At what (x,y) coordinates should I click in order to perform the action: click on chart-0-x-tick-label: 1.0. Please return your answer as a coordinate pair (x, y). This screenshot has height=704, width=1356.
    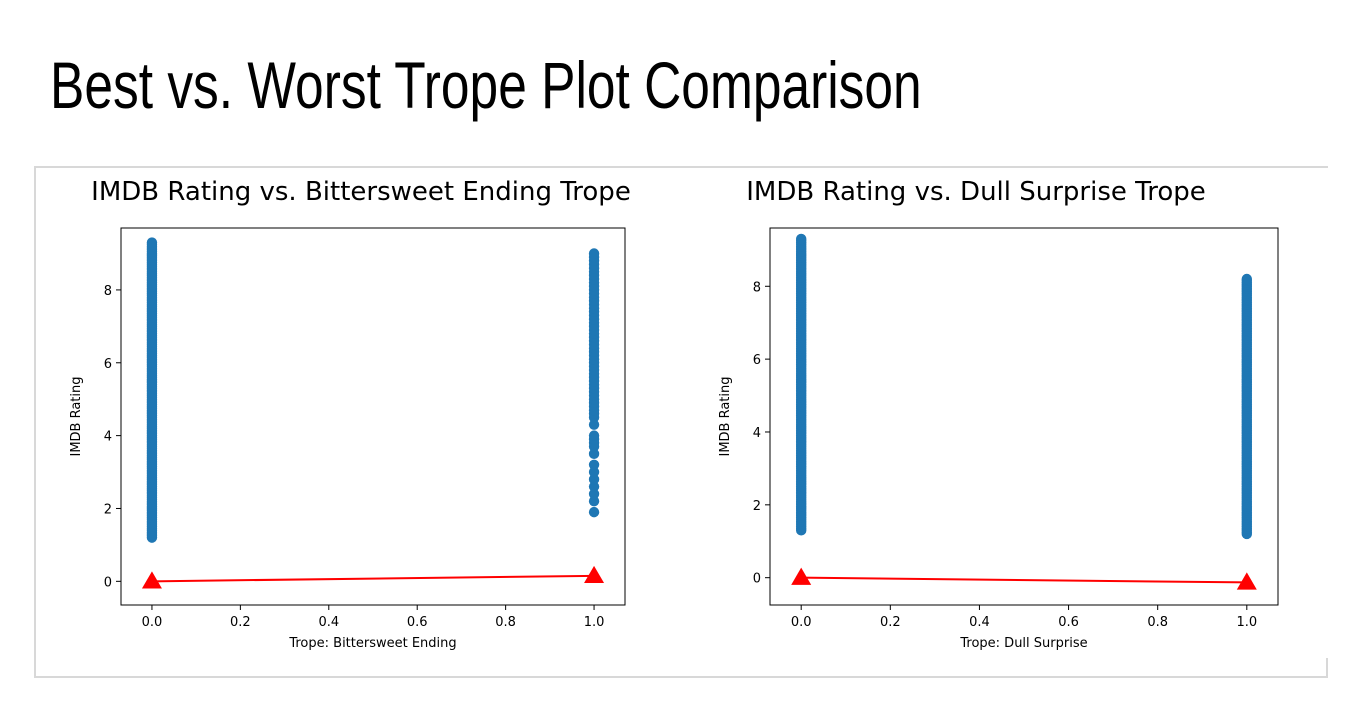
    Looking at the image, I should click on (594, 622).